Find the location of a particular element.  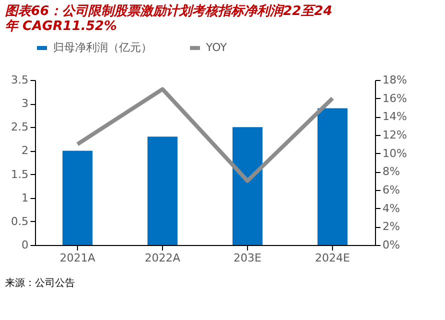

y-tick-label: 3.5 is located at coordinates (19, 80).